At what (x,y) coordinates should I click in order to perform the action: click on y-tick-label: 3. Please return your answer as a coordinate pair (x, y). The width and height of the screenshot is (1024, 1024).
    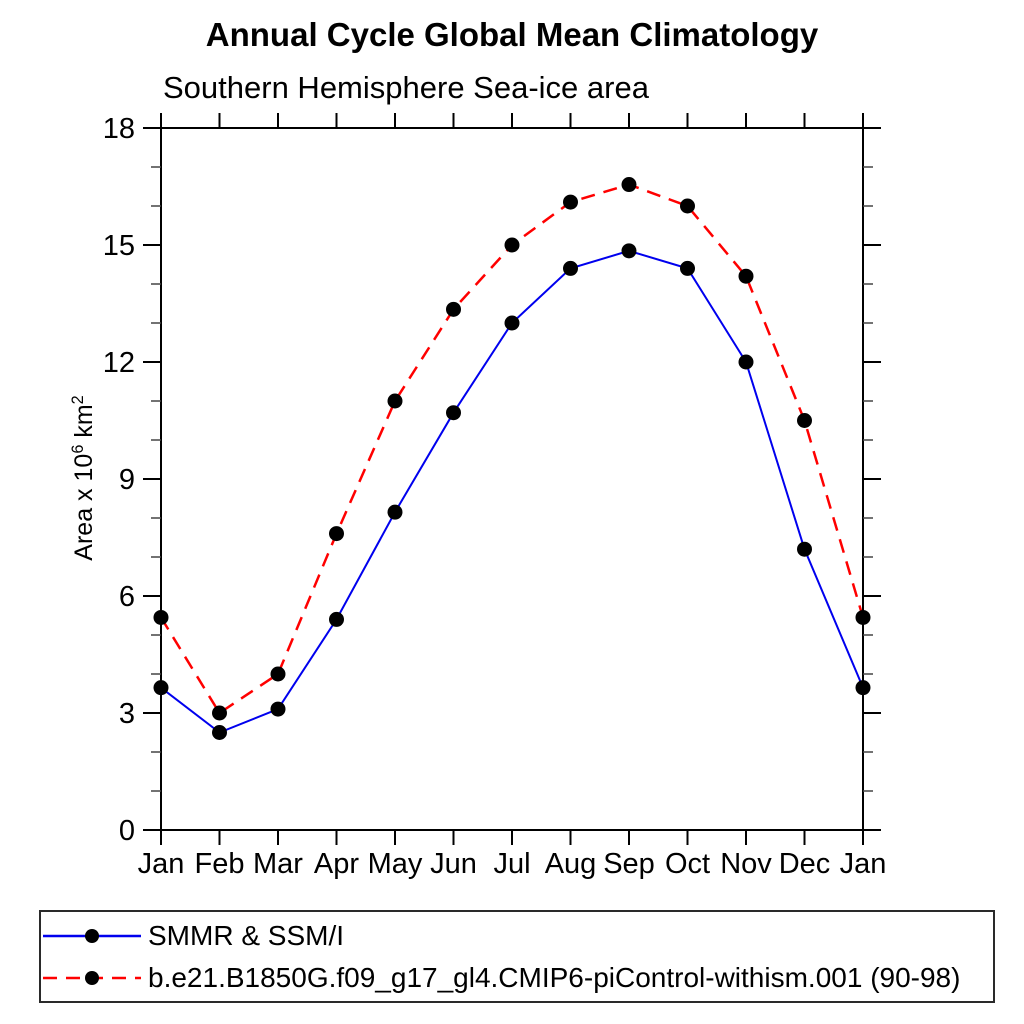
    Looking at the image, I should click on (127, 714).